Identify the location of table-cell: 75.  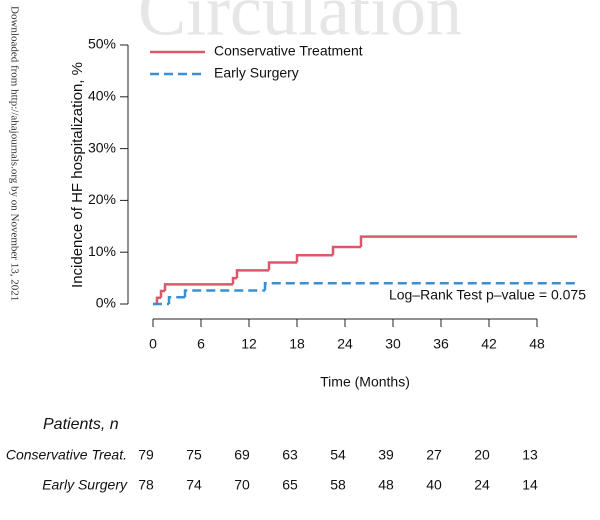
(194, 455).